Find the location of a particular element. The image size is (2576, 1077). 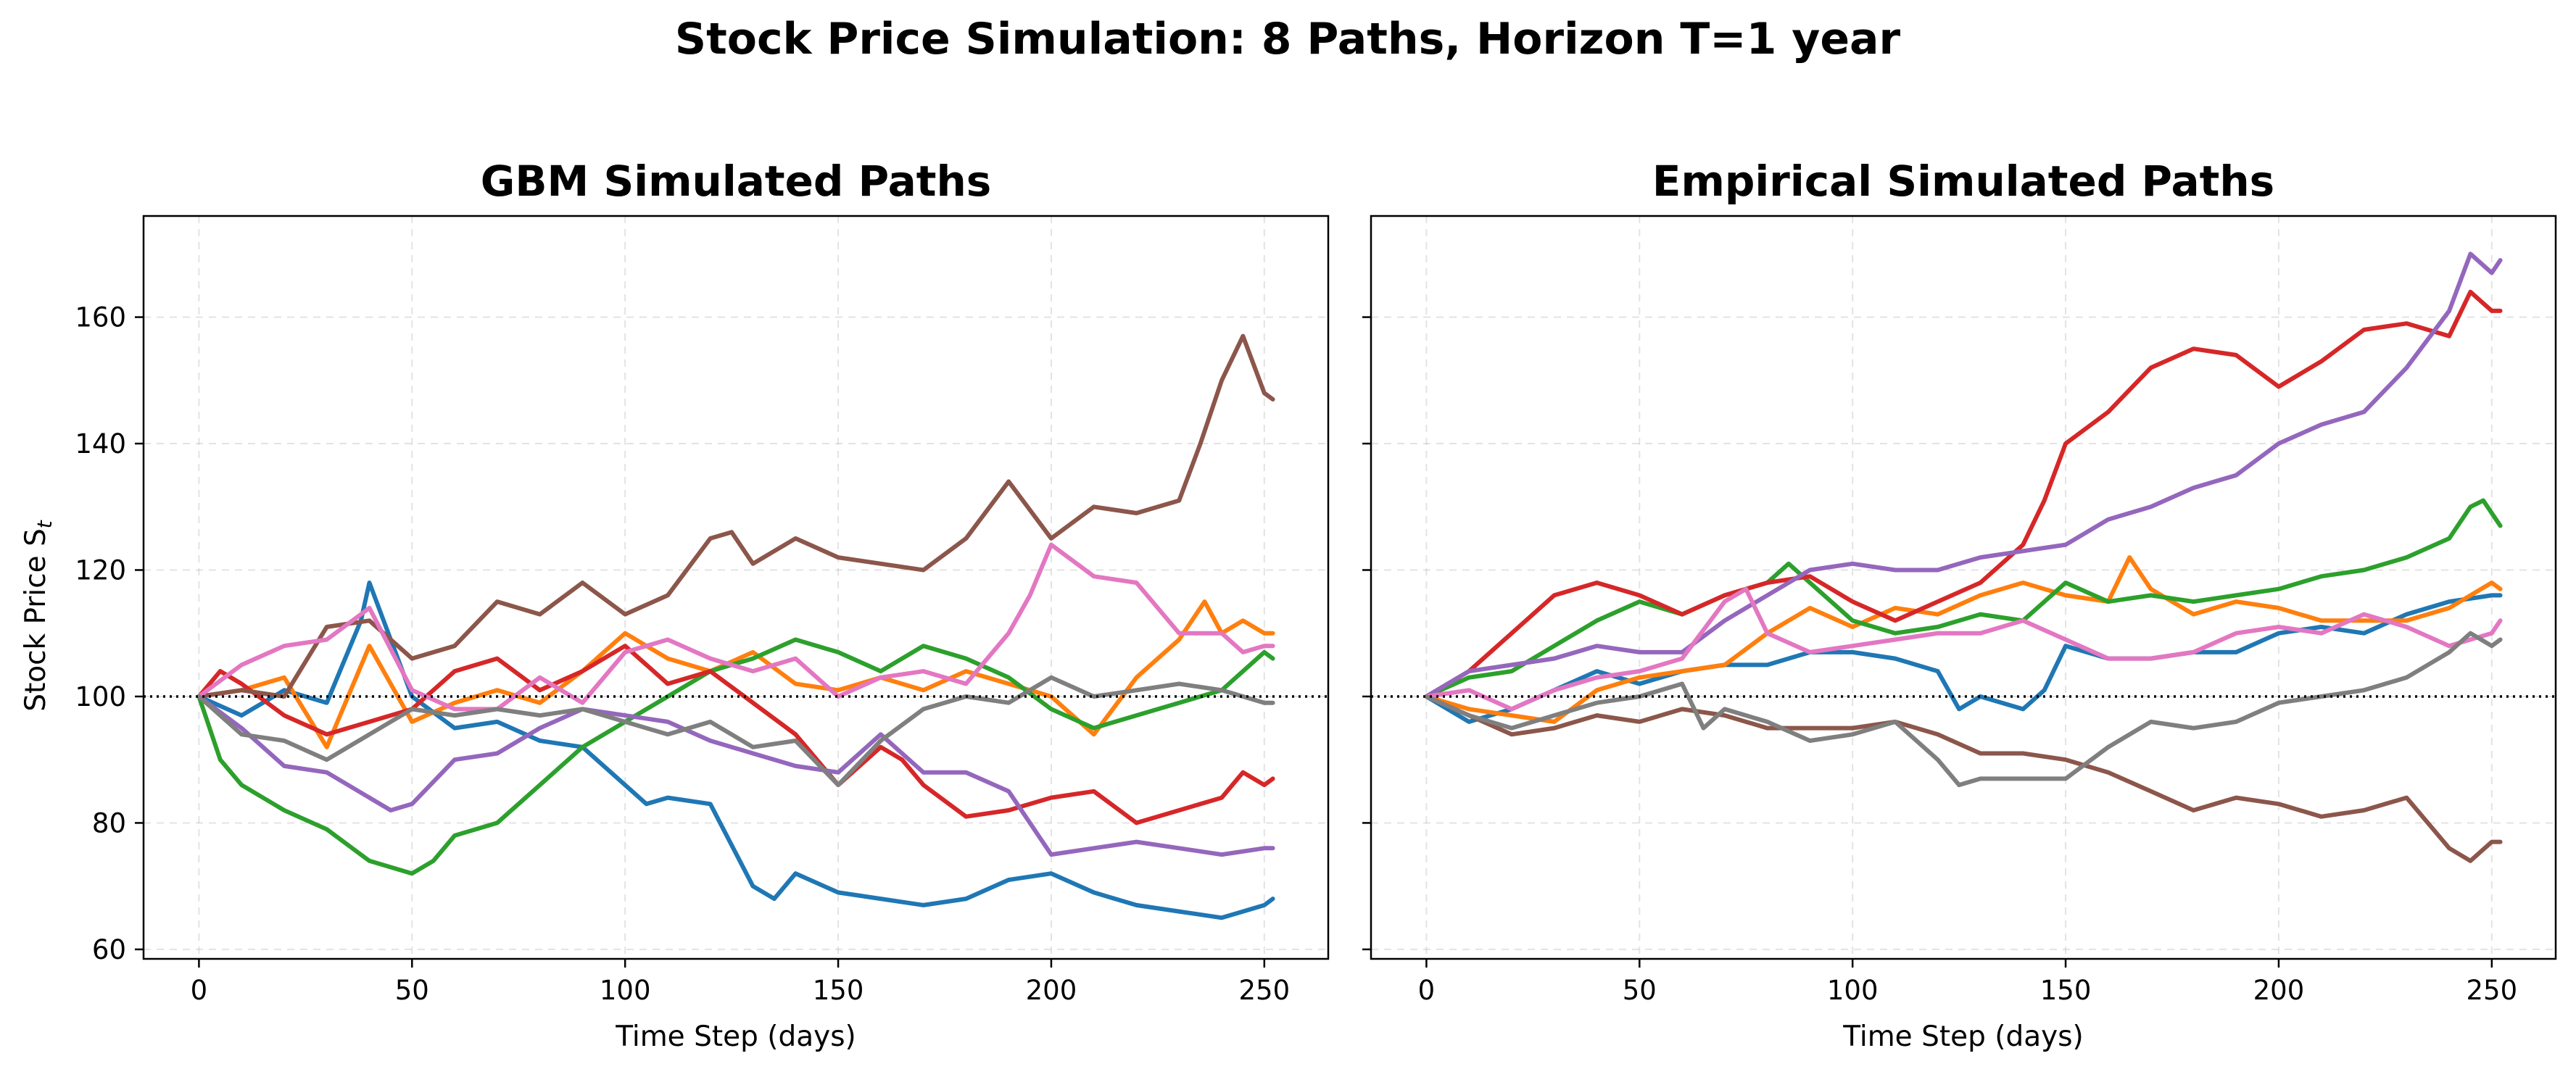

y-tick-label: 80 is located at coordinates (109, 823).